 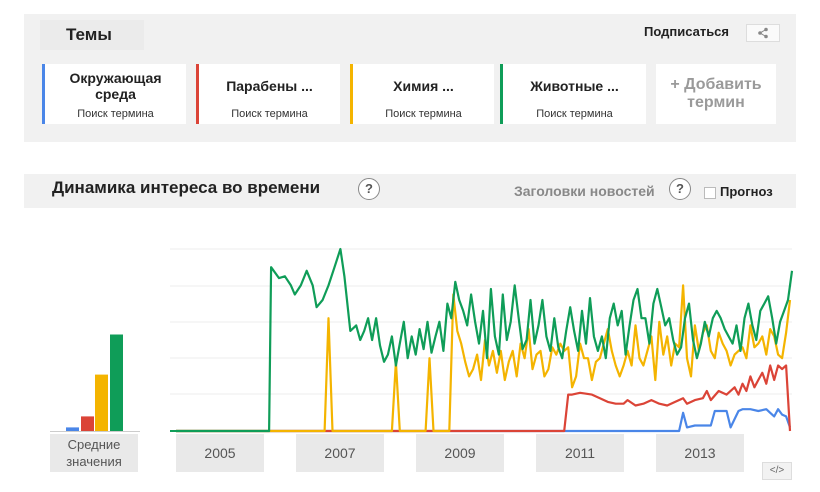 I want to click on forecast-checkbox, so click(x=710, y=193).